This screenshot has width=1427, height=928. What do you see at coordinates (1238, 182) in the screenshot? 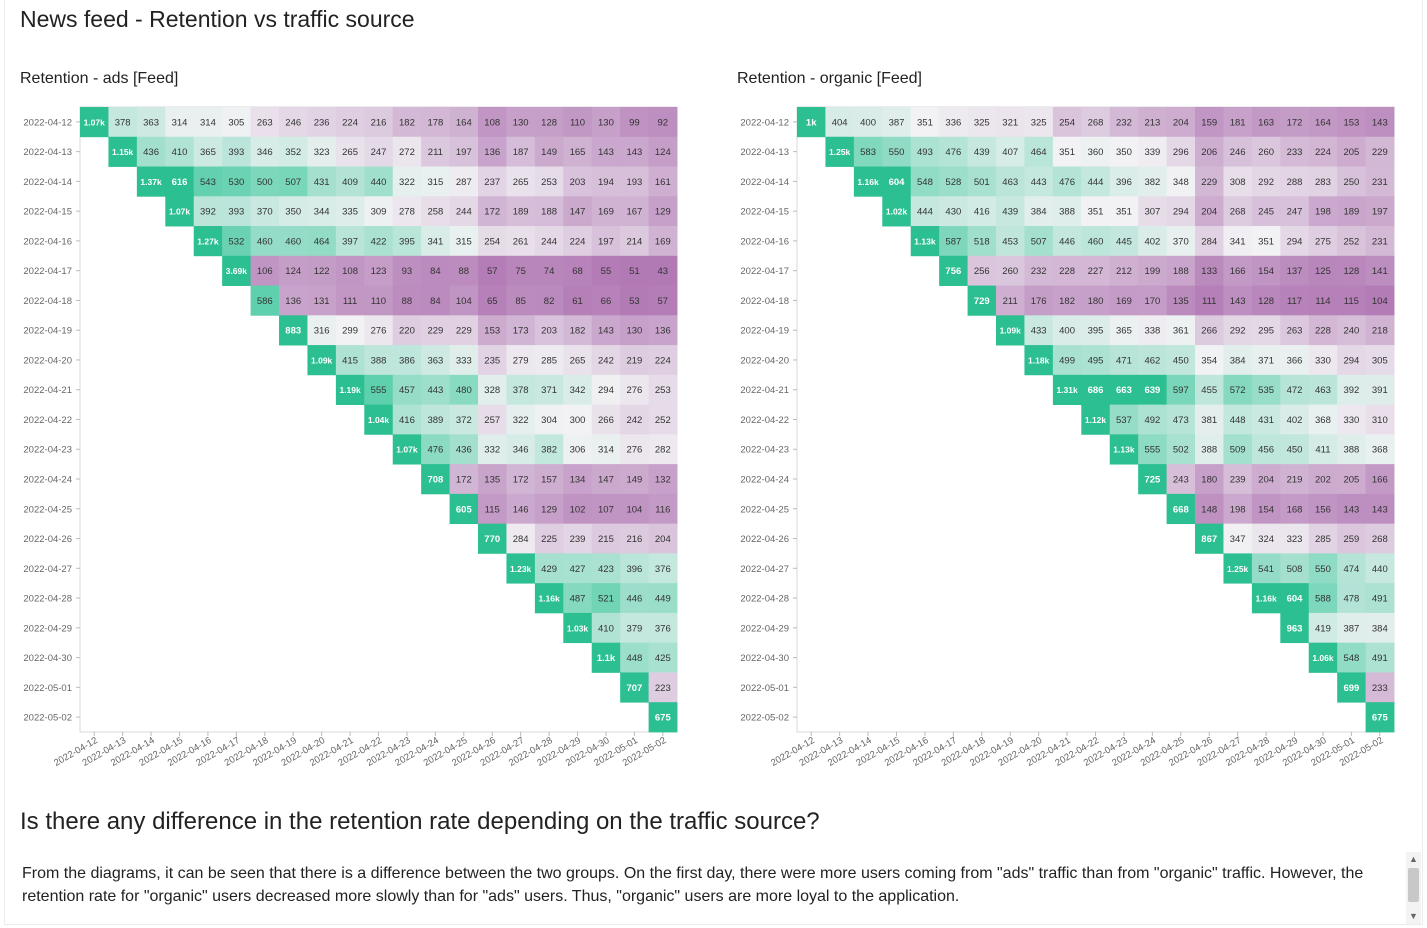
I see `heatmap-cell-label: 308` at bounding box center [1238, 182].